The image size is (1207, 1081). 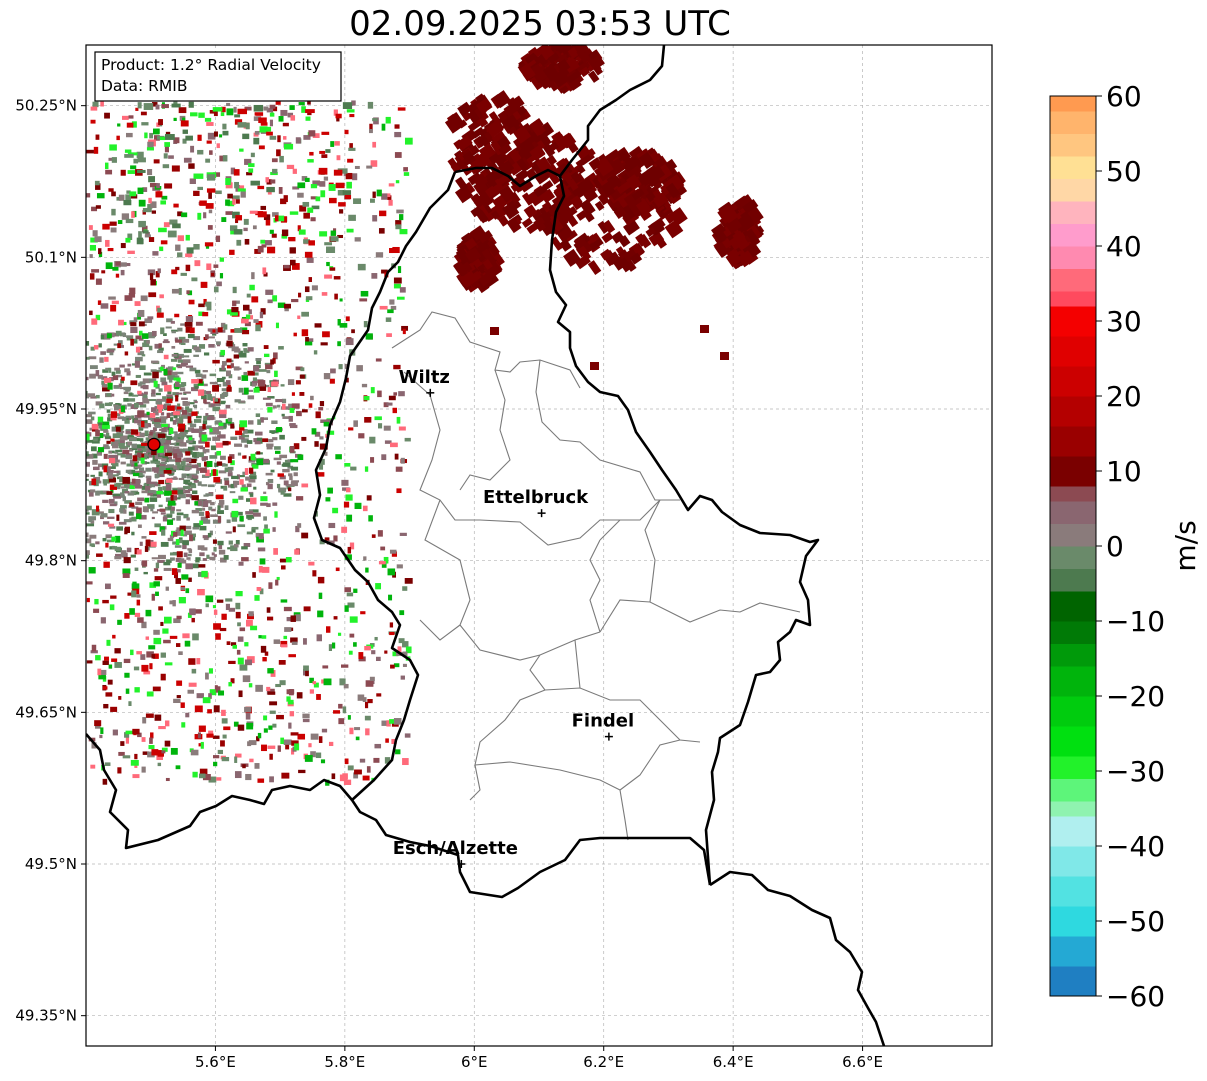 What do you see at coordinates (51, 257) in the screenshot?
I see `y-tick-label: 50.1°N` at bounding box center [51, 257].